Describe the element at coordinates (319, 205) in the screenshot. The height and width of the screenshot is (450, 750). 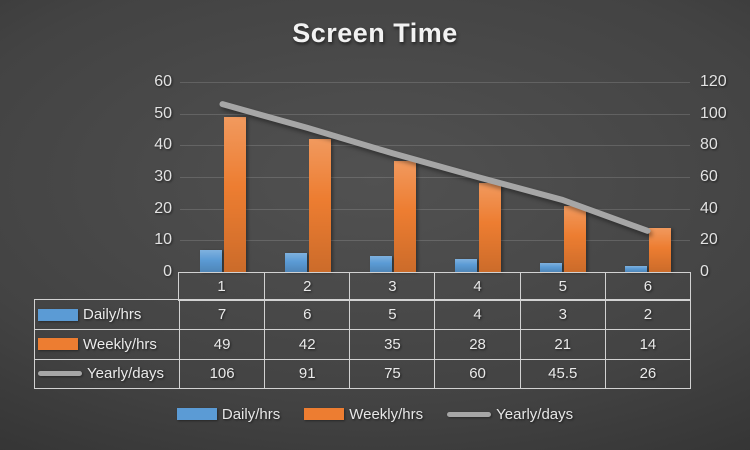
I see `bar-weekly-hrs-cat2` at that location.